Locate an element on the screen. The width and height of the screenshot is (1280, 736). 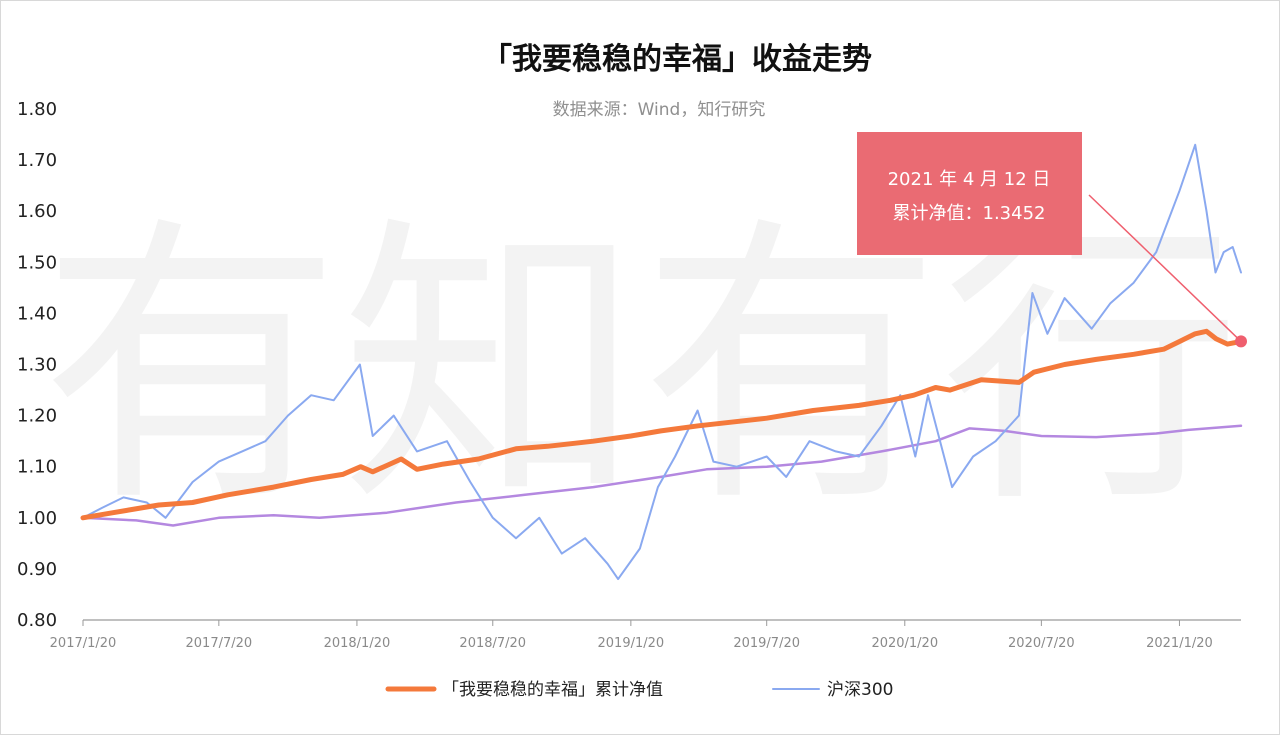
x-tick-label: 2019/1/20 is located at coordinates (631, 643).